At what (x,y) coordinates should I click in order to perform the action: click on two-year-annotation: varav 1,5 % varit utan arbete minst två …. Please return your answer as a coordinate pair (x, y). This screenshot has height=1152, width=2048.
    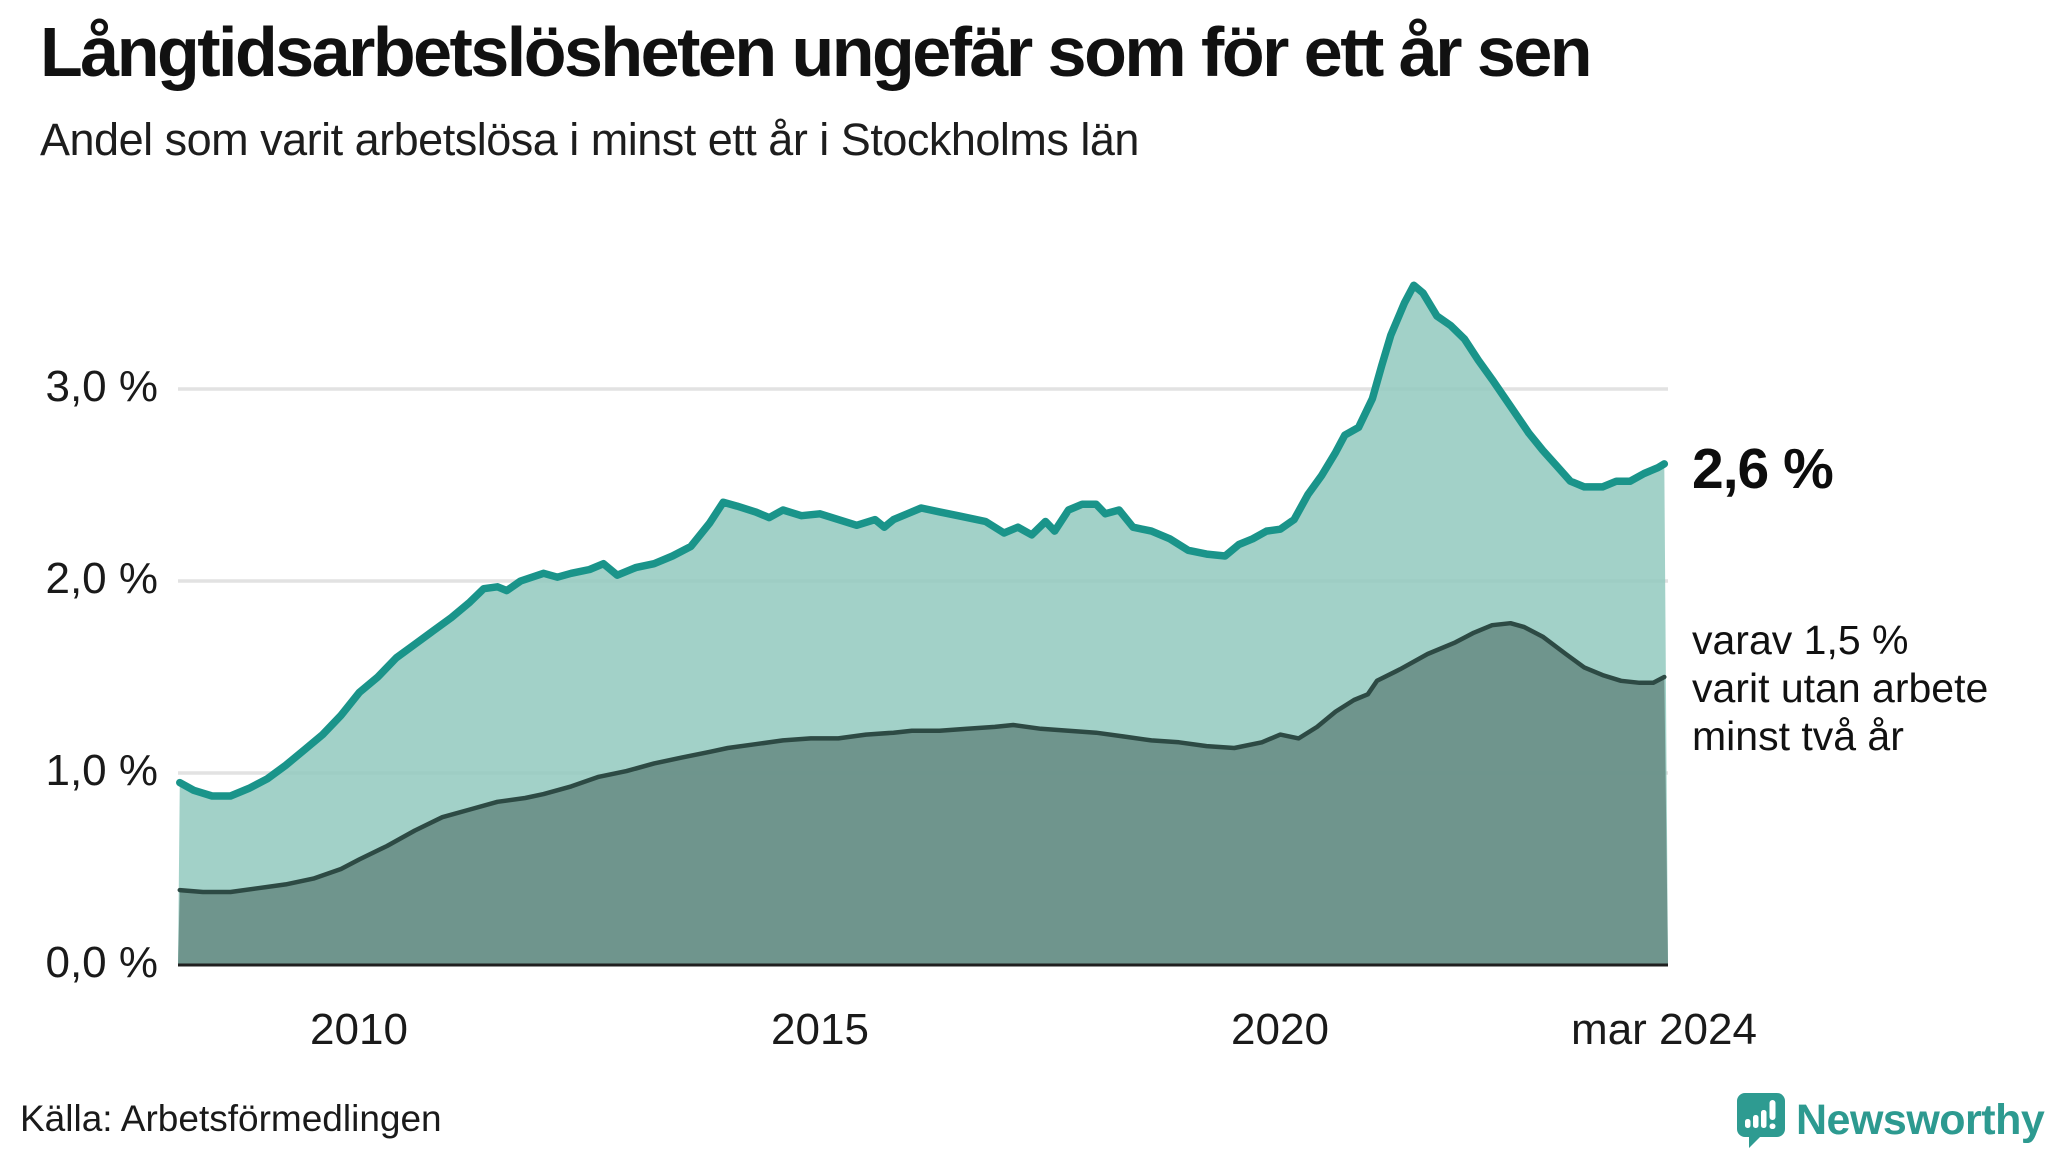
    Looking at the image, I should click on (1840, 688).